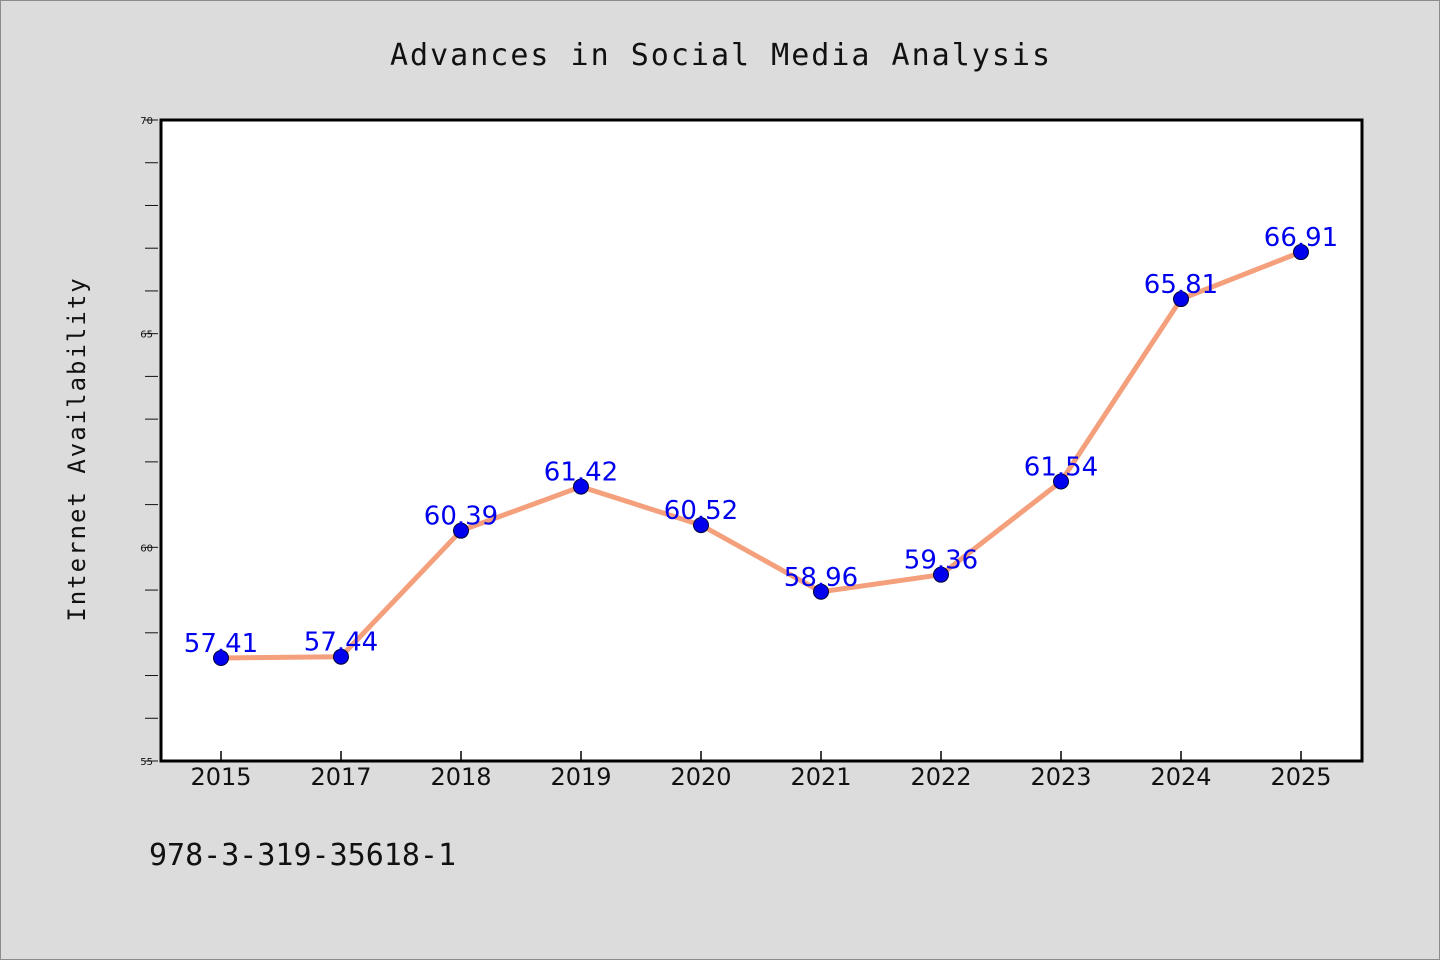 The width and height of the screenshot is (1440, 960). Describe the element at coordinates (146, 548) in the screenshot. I see `y-tick-label: 60` at that location.